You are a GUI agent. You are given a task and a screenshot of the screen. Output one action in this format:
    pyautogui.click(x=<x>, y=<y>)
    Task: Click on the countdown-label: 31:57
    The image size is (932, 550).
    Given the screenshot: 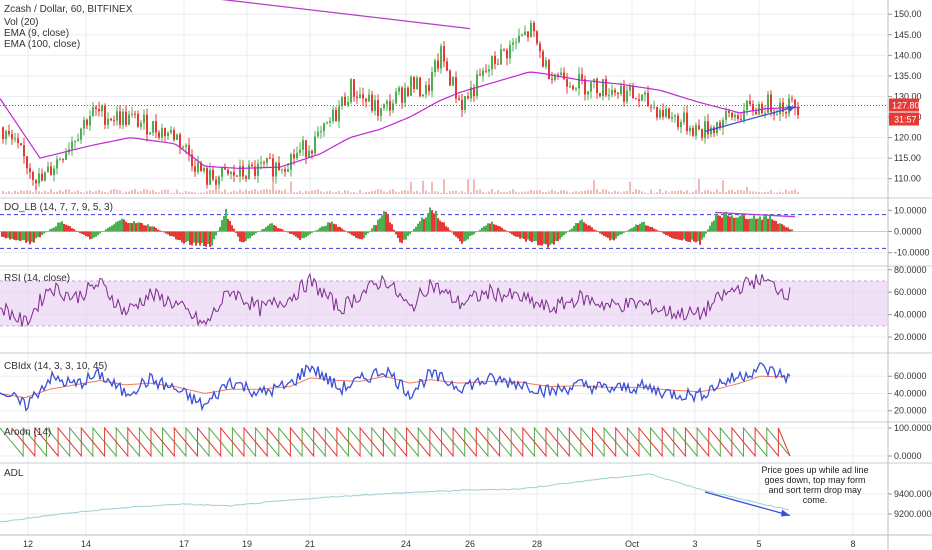 What is the action you would take?
    pyautogui.click(x=905, y=119)
    